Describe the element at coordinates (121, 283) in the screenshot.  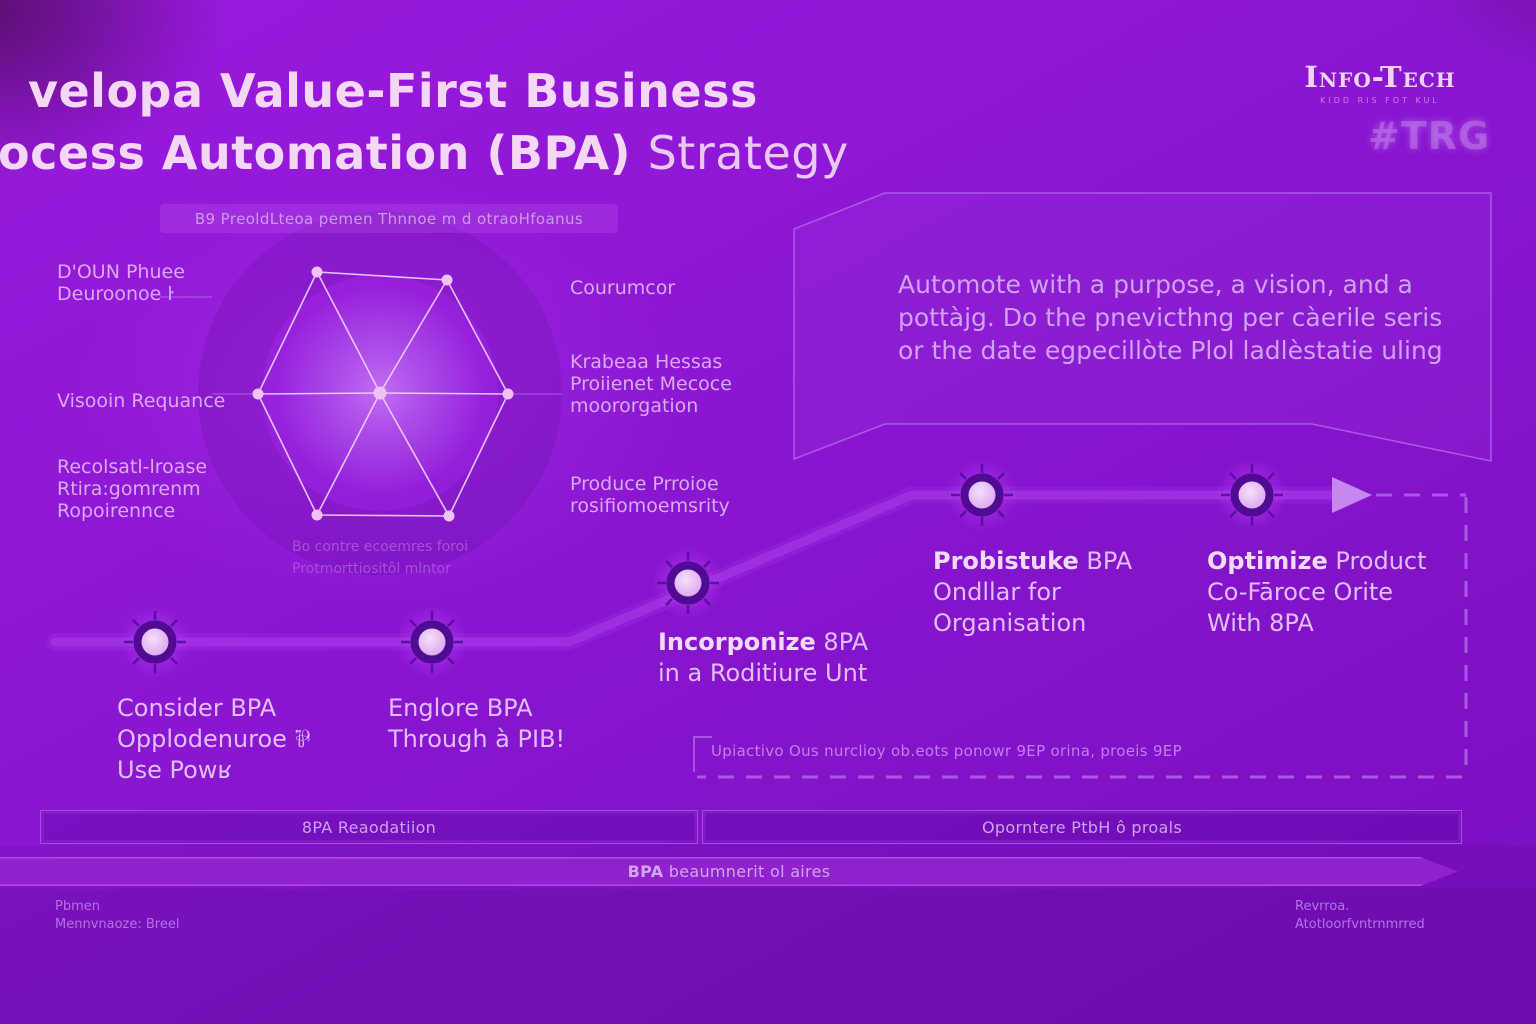
I see `hex-label-phase: D'OUN Phuee Deuroonoe ŀ` at that location.